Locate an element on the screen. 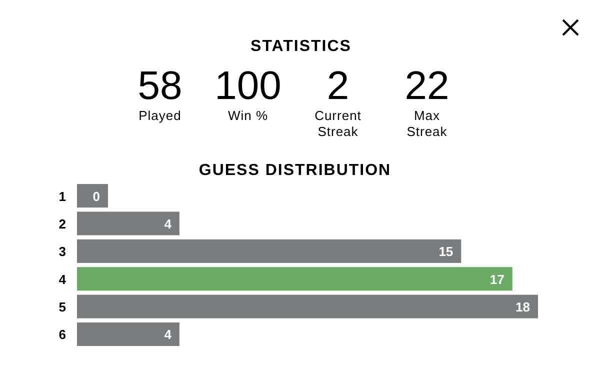 The image size is (603, 365). y-tick-label: 1 is located at coordinates (62, 196).